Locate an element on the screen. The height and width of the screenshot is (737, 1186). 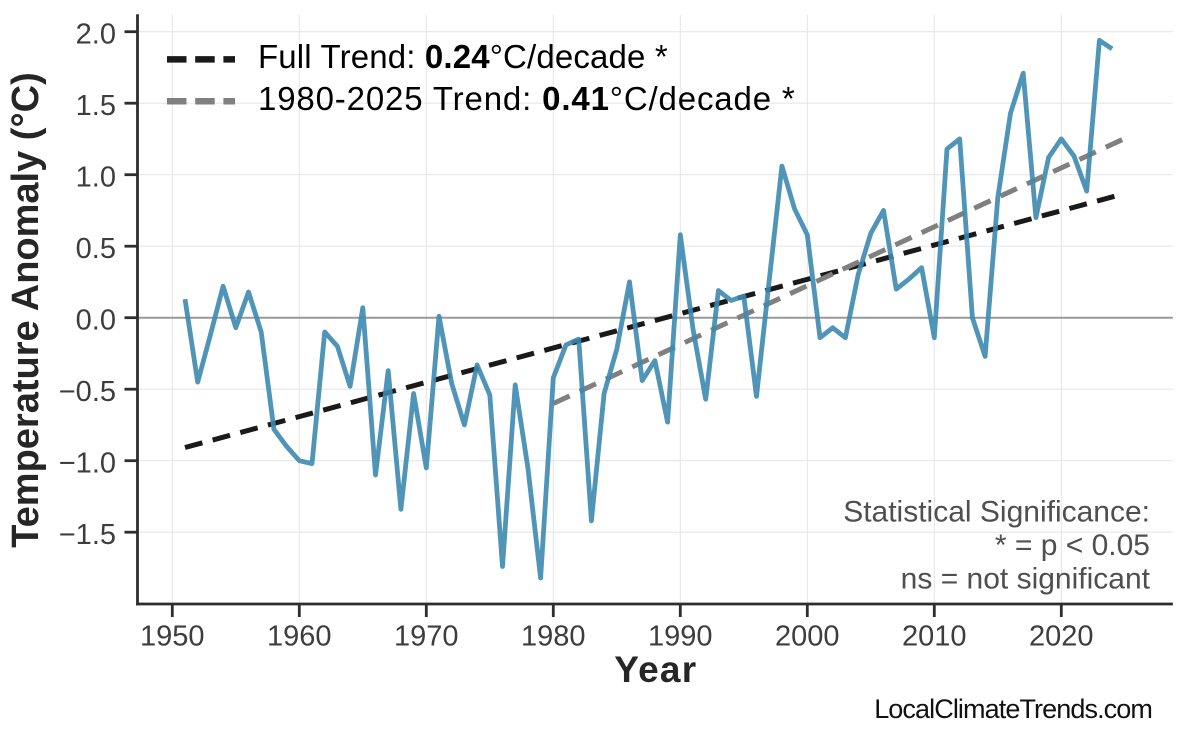
svg-text: −0.5 is located at coordinates (87, 392).